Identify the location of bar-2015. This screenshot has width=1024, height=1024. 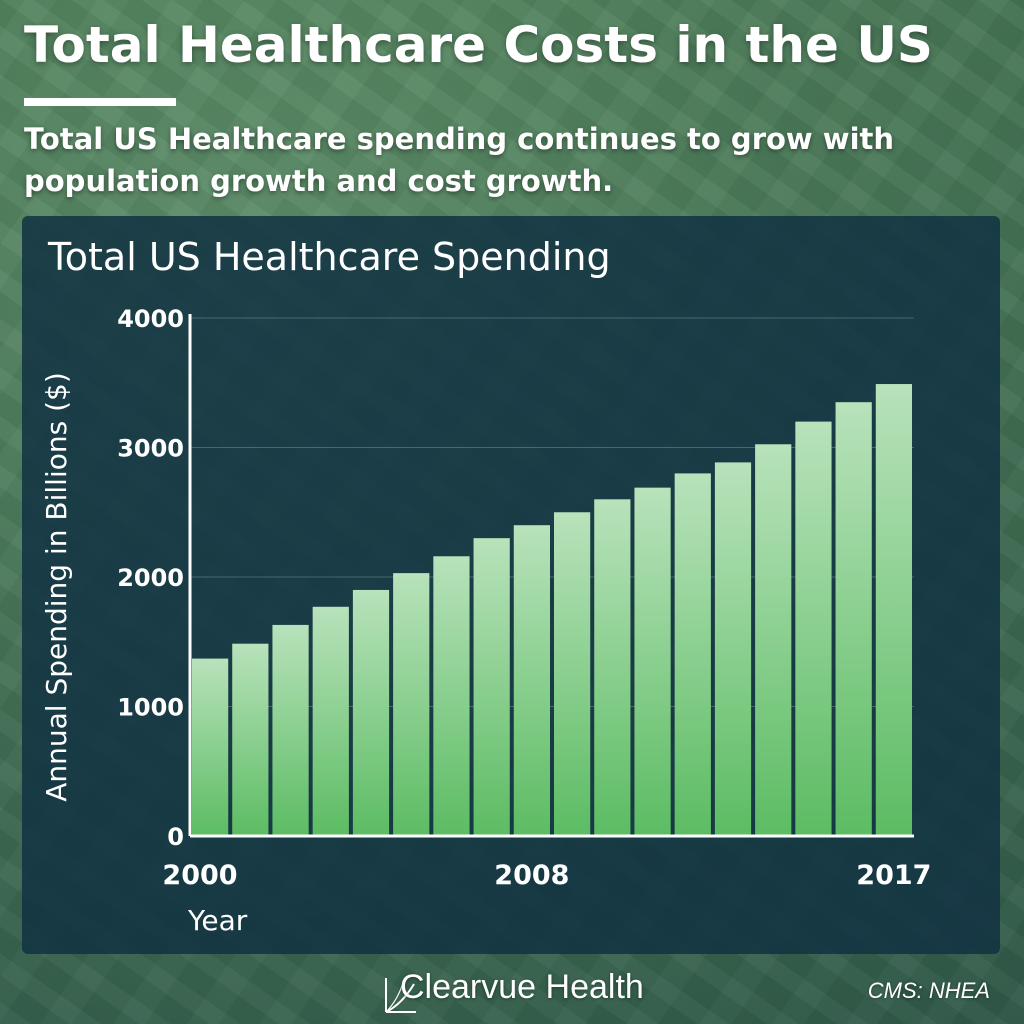
(813, 628).